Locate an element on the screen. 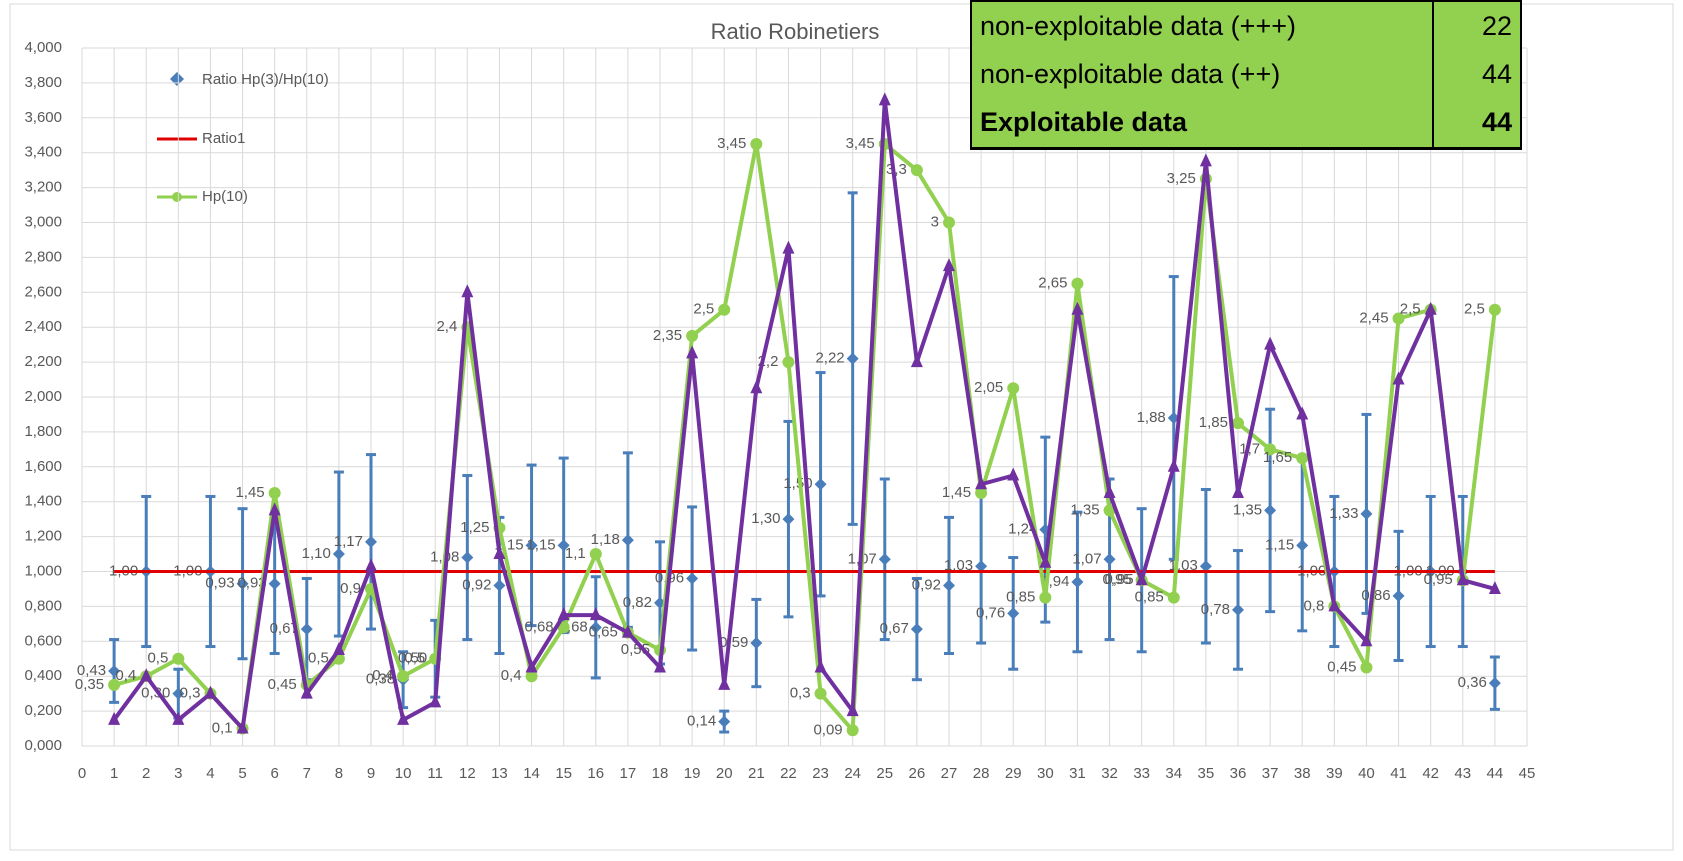  data-label: 3,3 is located at coordinates (896, 169).